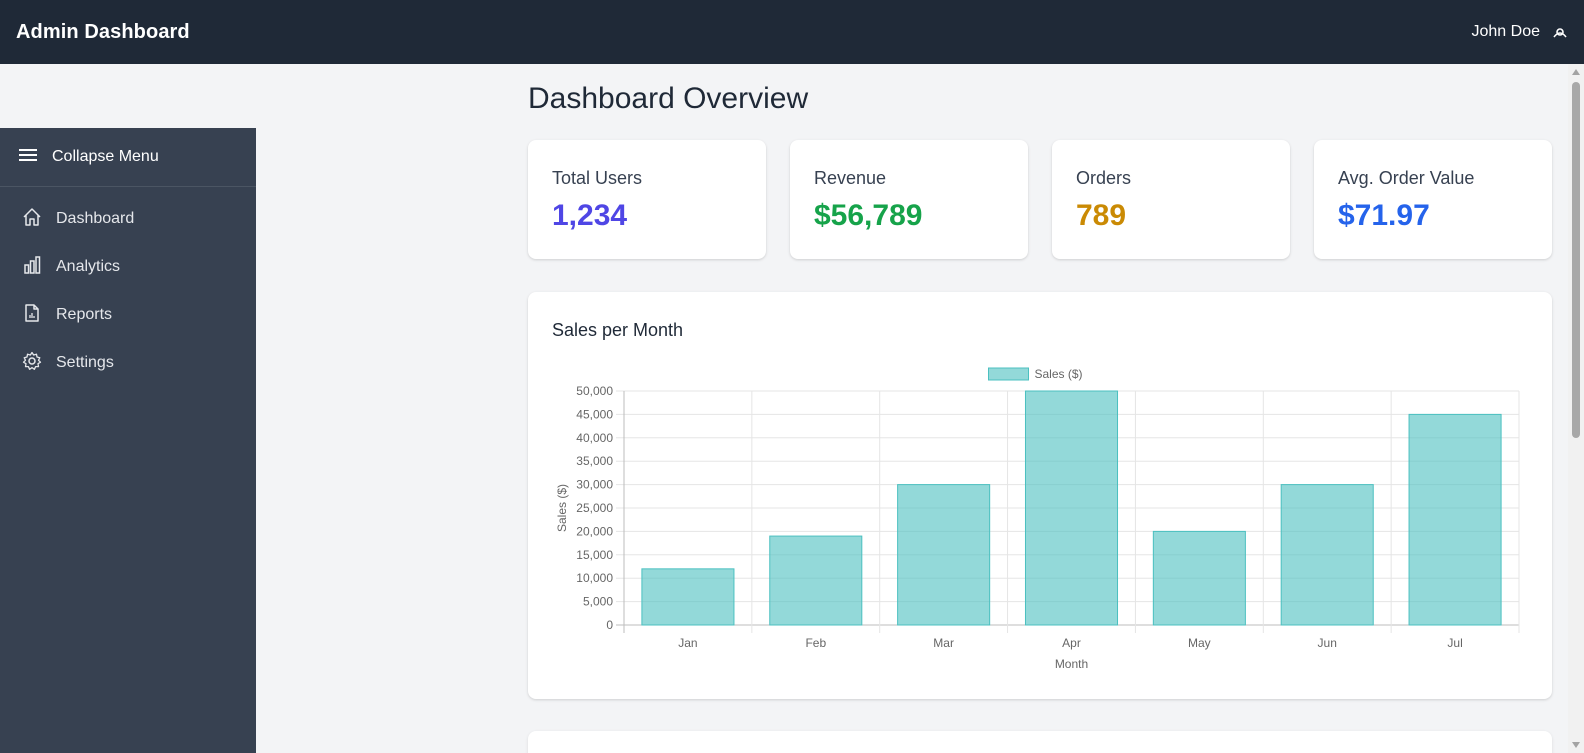 This screenshot has height=753, width=1584. Describe the element at coordinates (594, 578) in the screenshot. I see `y-tick-label: 10,000` at that location.